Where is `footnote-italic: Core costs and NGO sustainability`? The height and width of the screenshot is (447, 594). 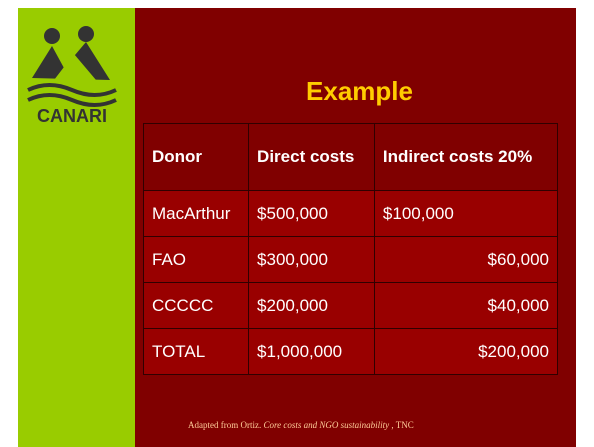 footnote-italic: Core costs and NGO sustainability is located at coordinates (326, 425).